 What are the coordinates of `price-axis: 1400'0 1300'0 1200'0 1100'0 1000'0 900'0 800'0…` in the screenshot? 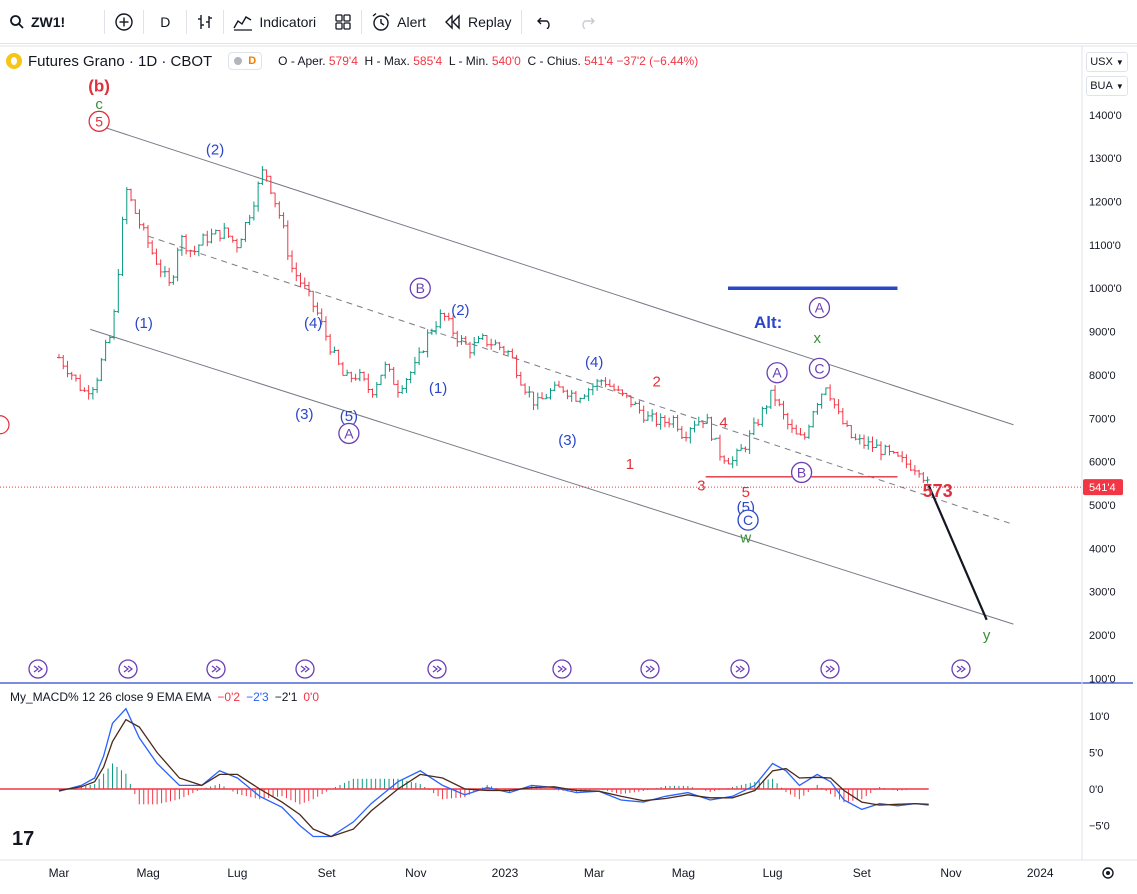 It's located at (1103, 397).